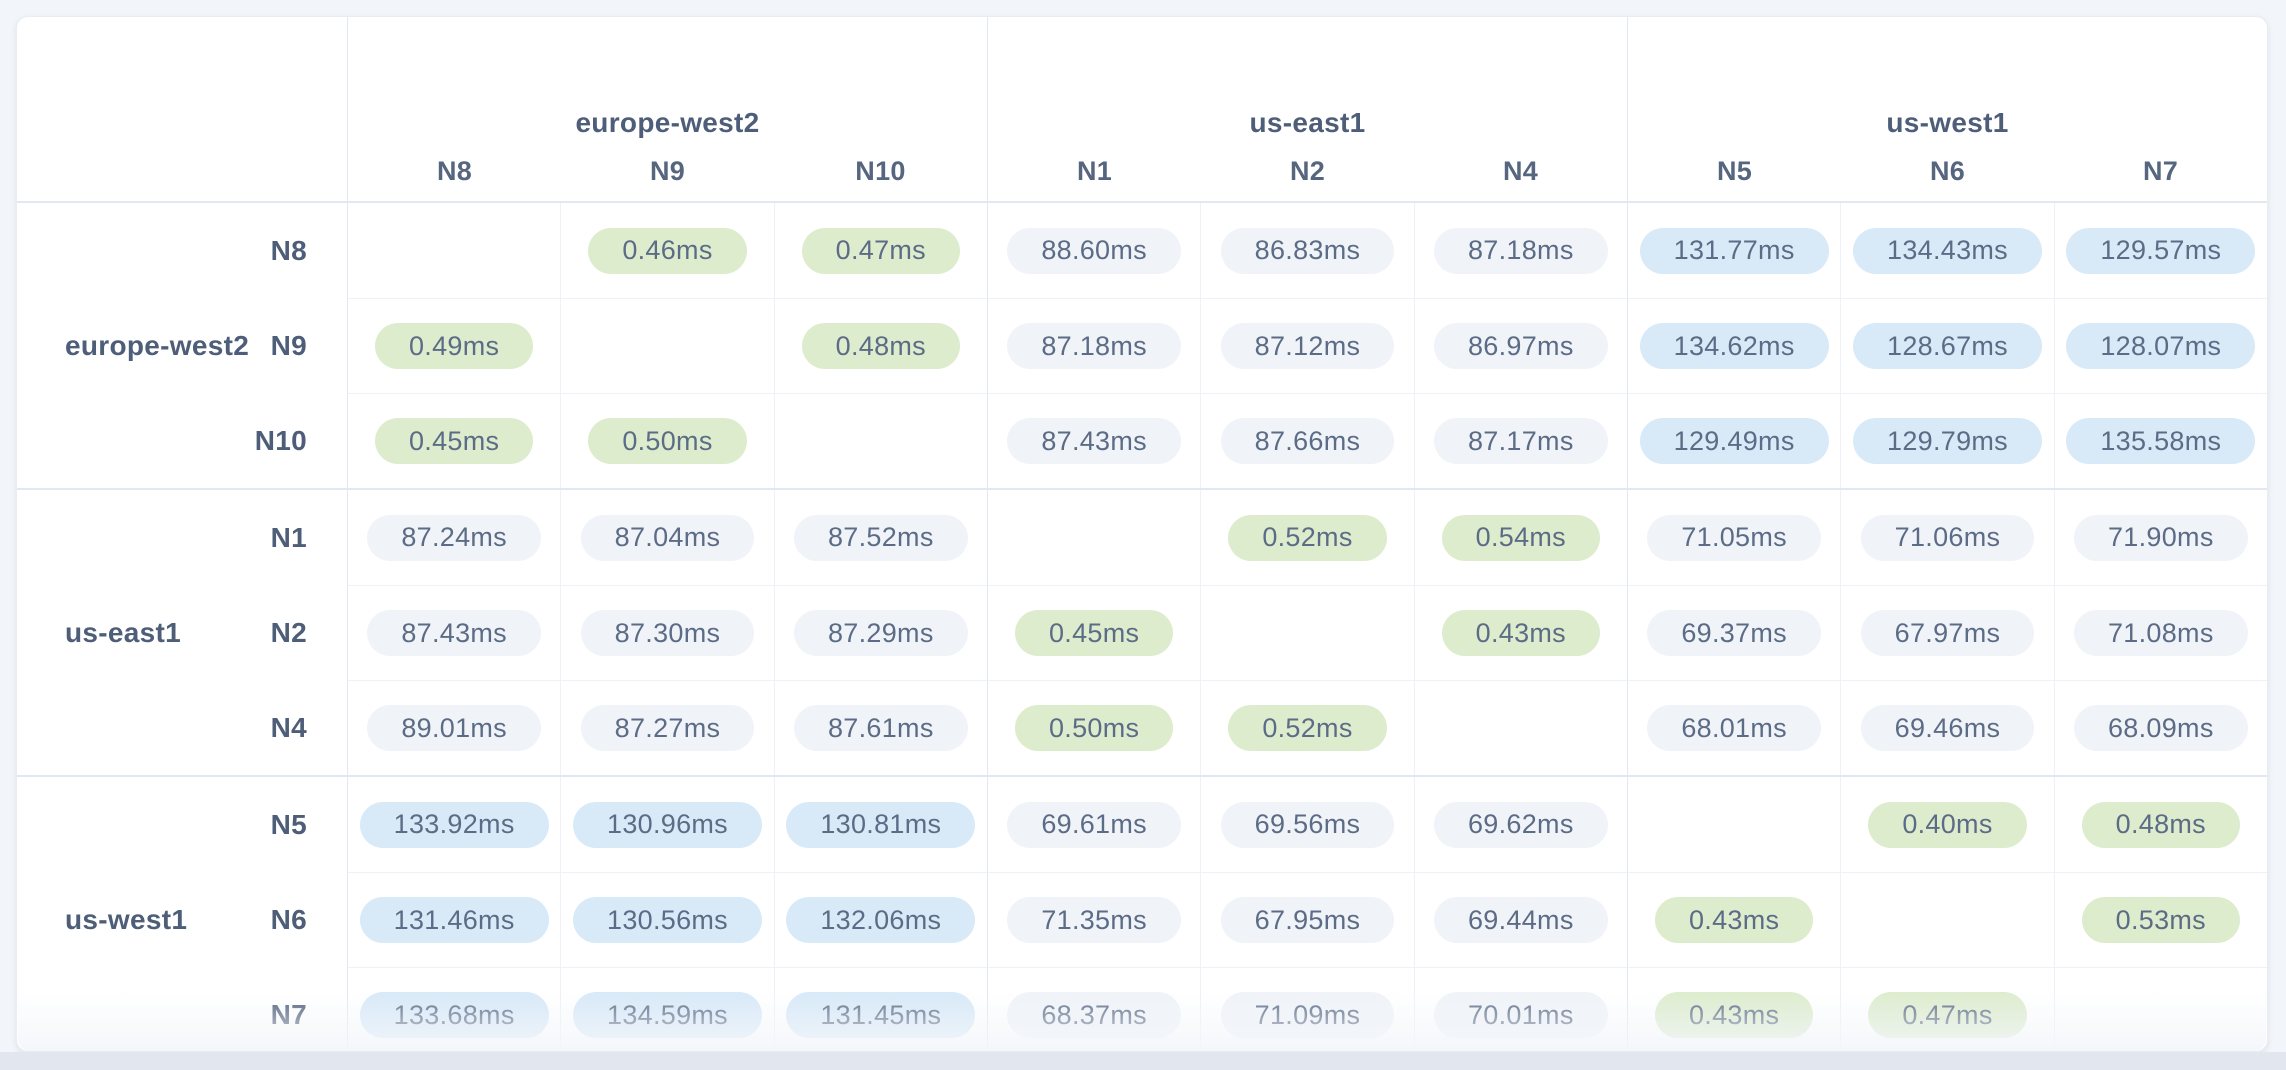 The image size is (2286, 1070). I want to click on latency-cell: 133.68ms, so click(454, 1009).